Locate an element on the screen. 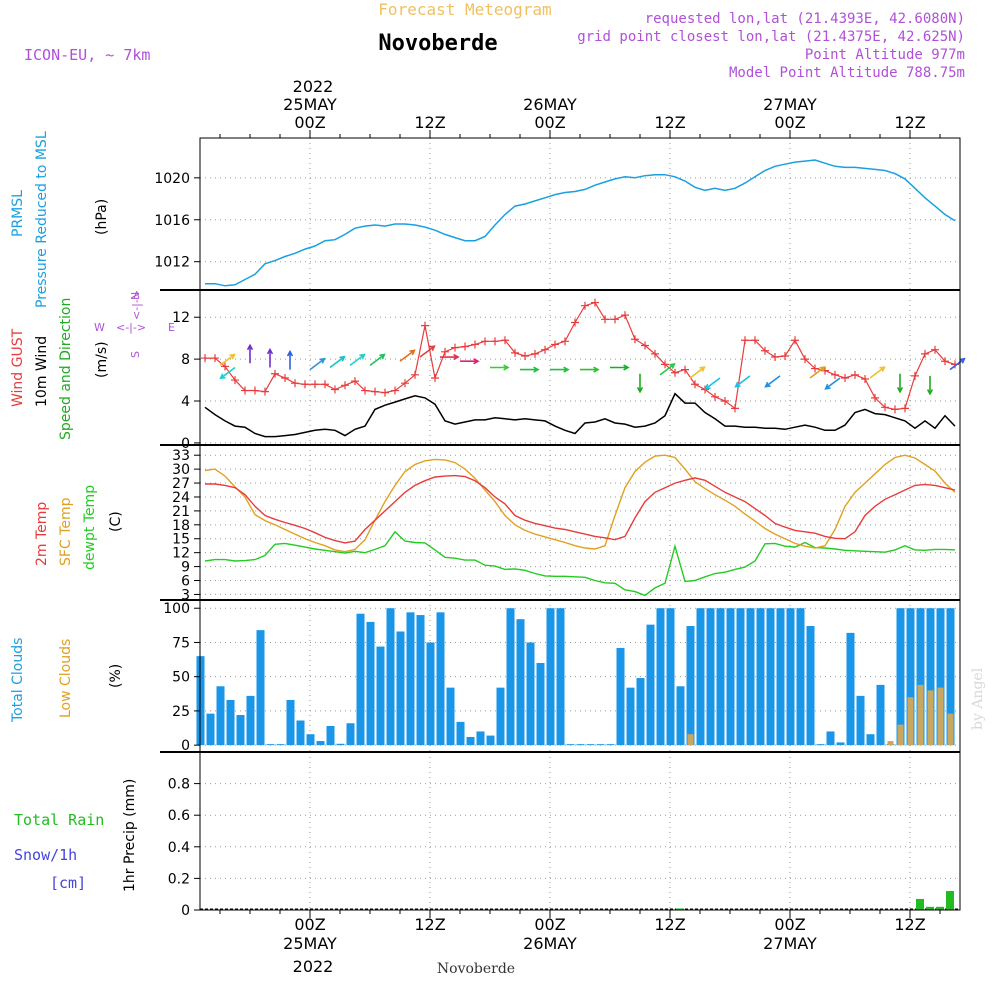 This screenshot has width=1000, height=1000. dewpt-label: dewpt Temp is located at coordinates (90, 527).